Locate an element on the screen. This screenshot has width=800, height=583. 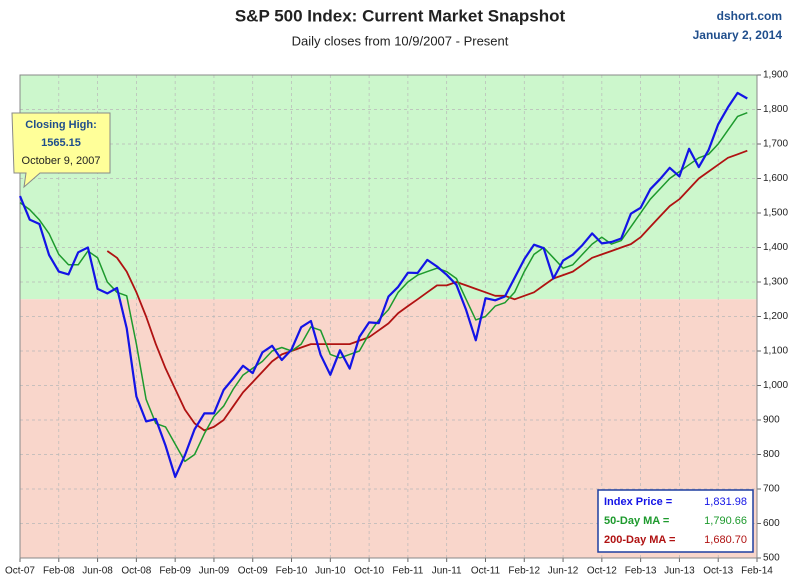
annotation-text: 1565.15 is located at coordinates (61, 143).